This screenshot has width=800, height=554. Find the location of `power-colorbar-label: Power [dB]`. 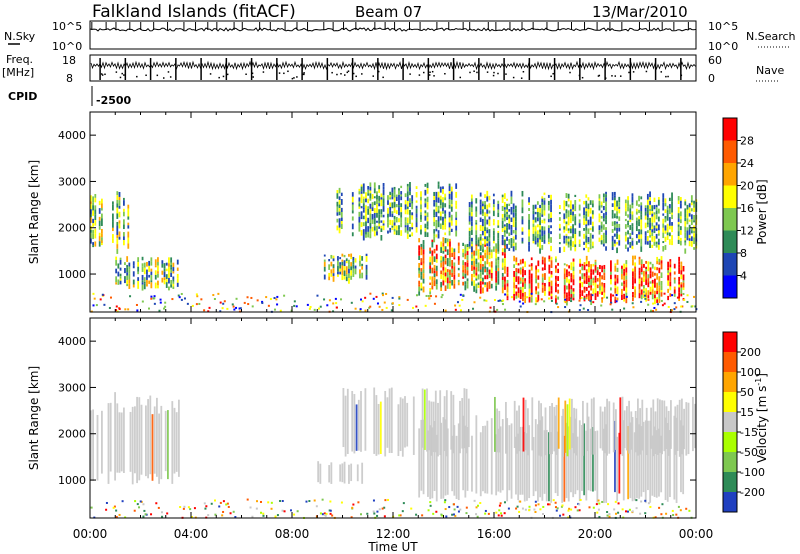

power-colorbar-label: Power [dB] is located at coordinates (762, 211).